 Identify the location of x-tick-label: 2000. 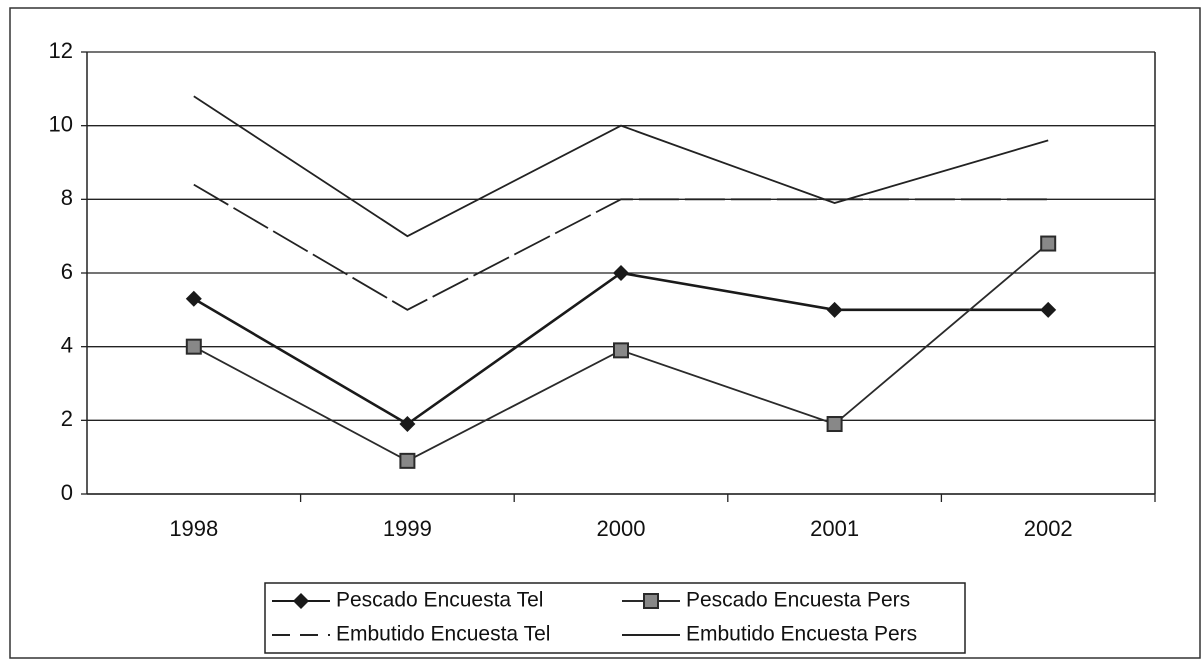
(621, 528).